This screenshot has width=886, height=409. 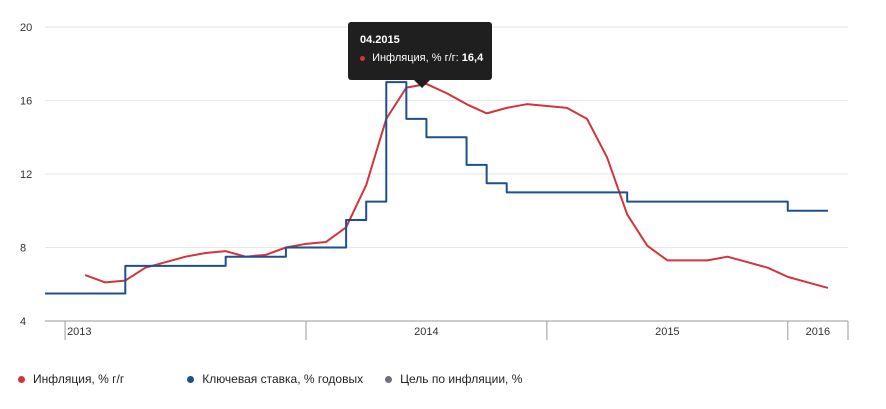 I want to click on legend-item-inflation: Инфляция, % г/г, so click(x=71, y=379).